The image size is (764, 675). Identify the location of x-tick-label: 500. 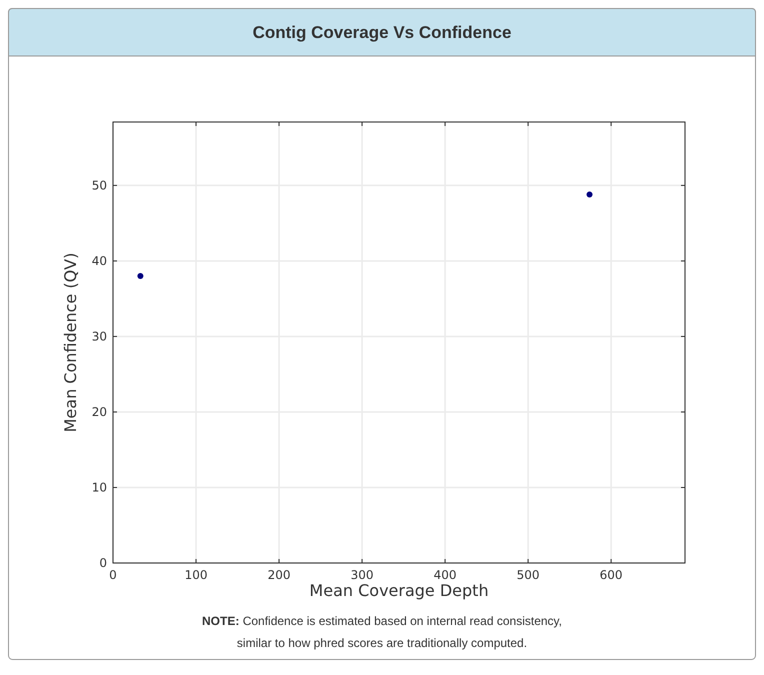
(528, 575).